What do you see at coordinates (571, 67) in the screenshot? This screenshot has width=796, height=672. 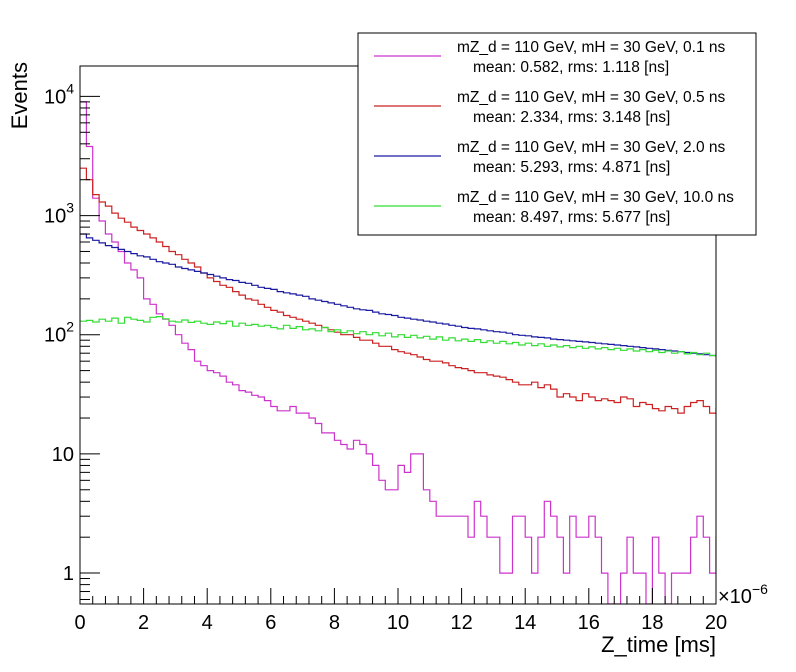 I see `legend-series-stats: mean: 0.582, rms: 1.118 [ns]` at bounding box center [571, 67].